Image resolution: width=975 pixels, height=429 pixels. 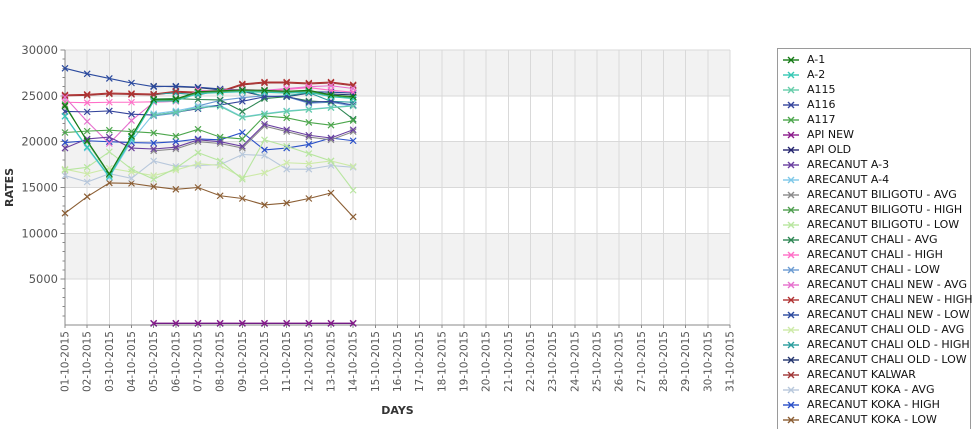 What do you see at coordinates (874, 404) in the screenshot?
I see `legend-item: ARECANUT KOKA - HIGH` at bounding box center [874, 404].